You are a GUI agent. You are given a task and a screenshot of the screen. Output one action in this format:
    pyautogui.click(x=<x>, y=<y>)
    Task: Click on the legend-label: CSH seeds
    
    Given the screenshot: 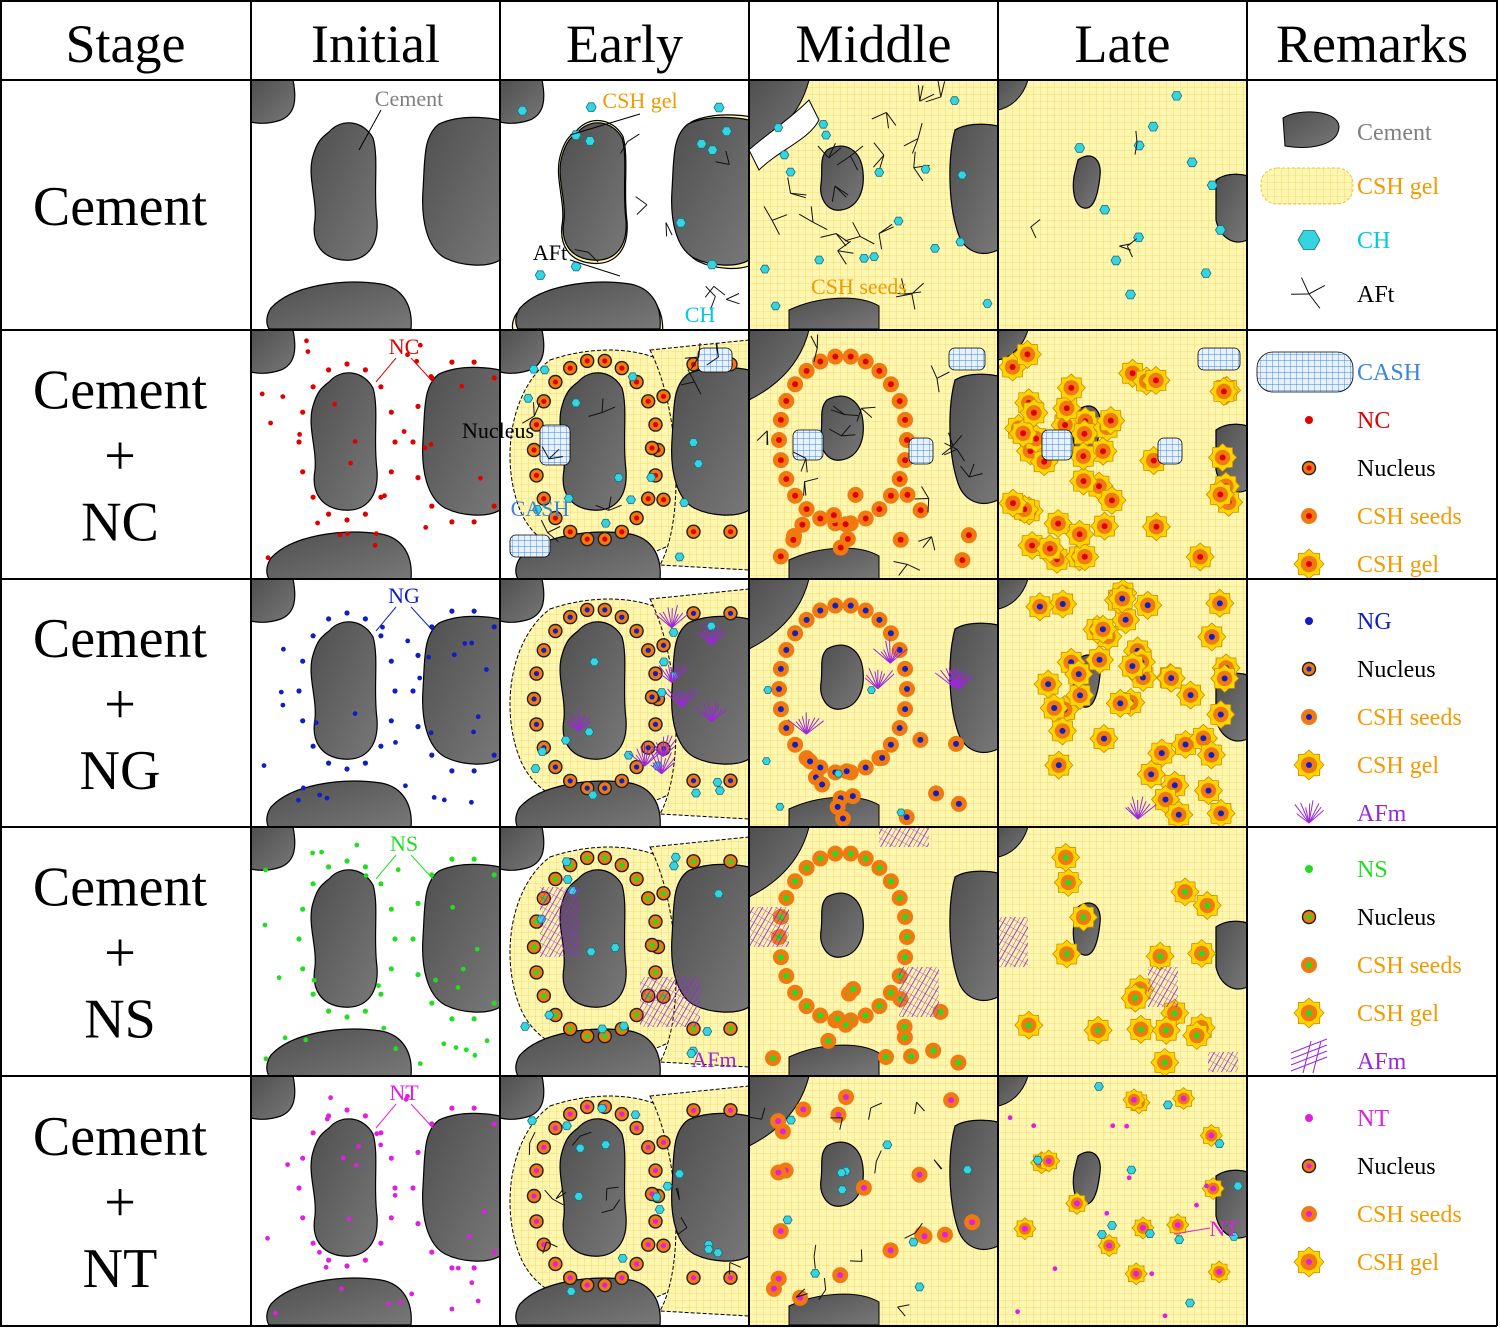 What is the action you would take?
    pyautogui.click(x=1409, y=966)
    